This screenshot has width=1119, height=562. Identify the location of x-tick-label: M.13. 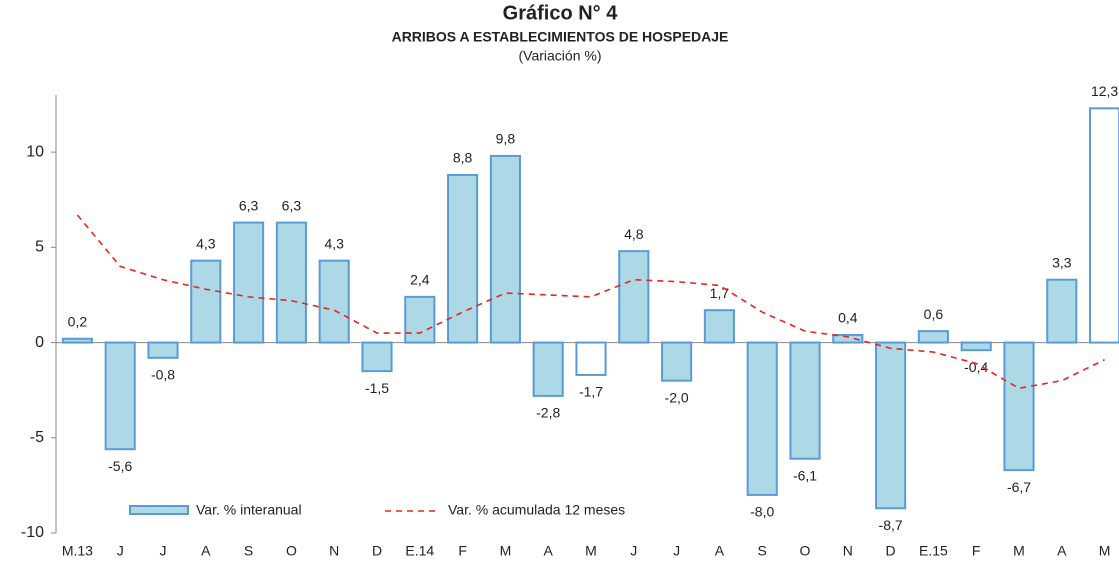
(77, 551).